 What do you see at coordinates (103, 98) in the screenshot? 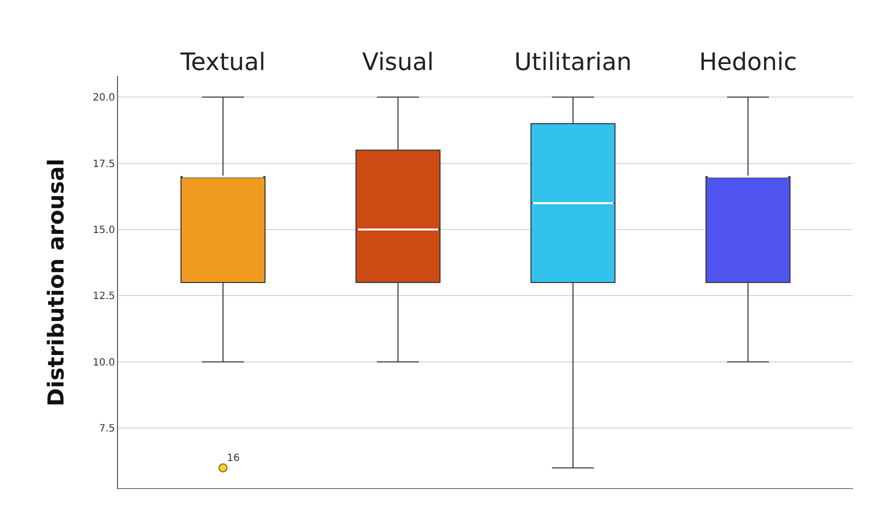
I see `y-tick-label: 20.0` at bounding box center [103, 98].